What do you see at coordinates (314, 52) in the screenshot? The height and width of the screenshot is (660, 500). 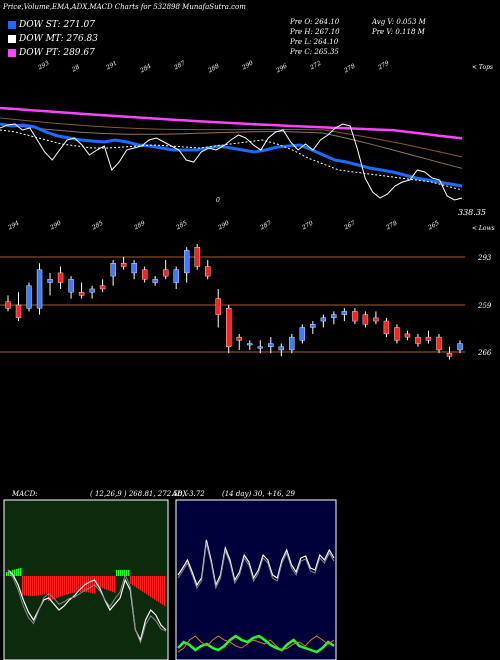 I see `ohlc-close: Pre C: 265.35` at bounding box center [314, 52].